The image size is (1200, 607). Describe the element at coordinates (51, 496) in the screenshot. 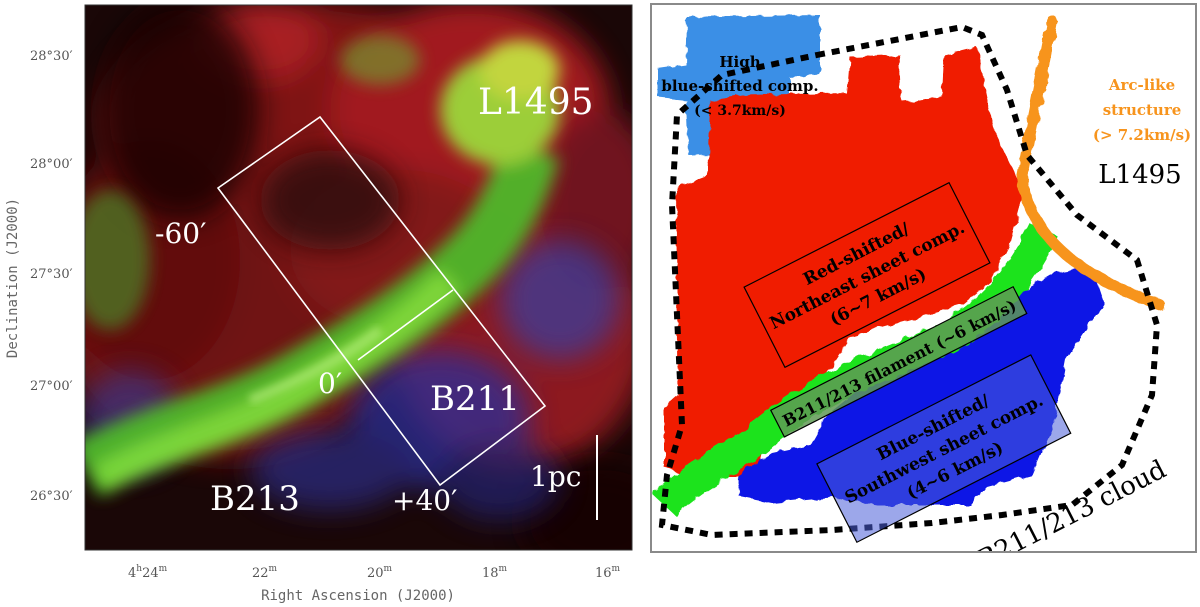

I see `y-tick-label: 26°30′` at that location.